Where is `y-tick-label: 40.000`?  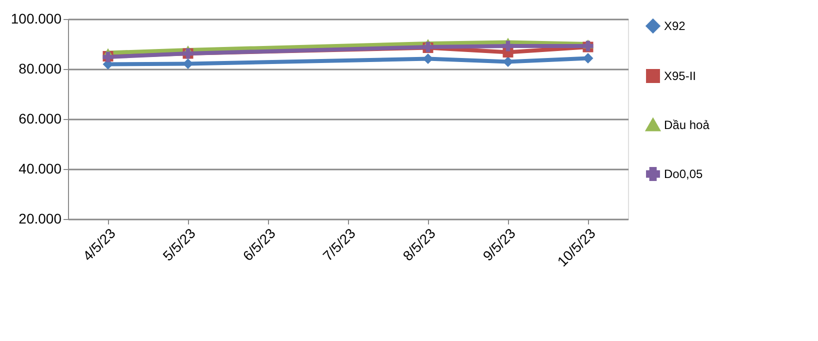 y-tick-label: 40.000 is located at coordinates (40, 168).